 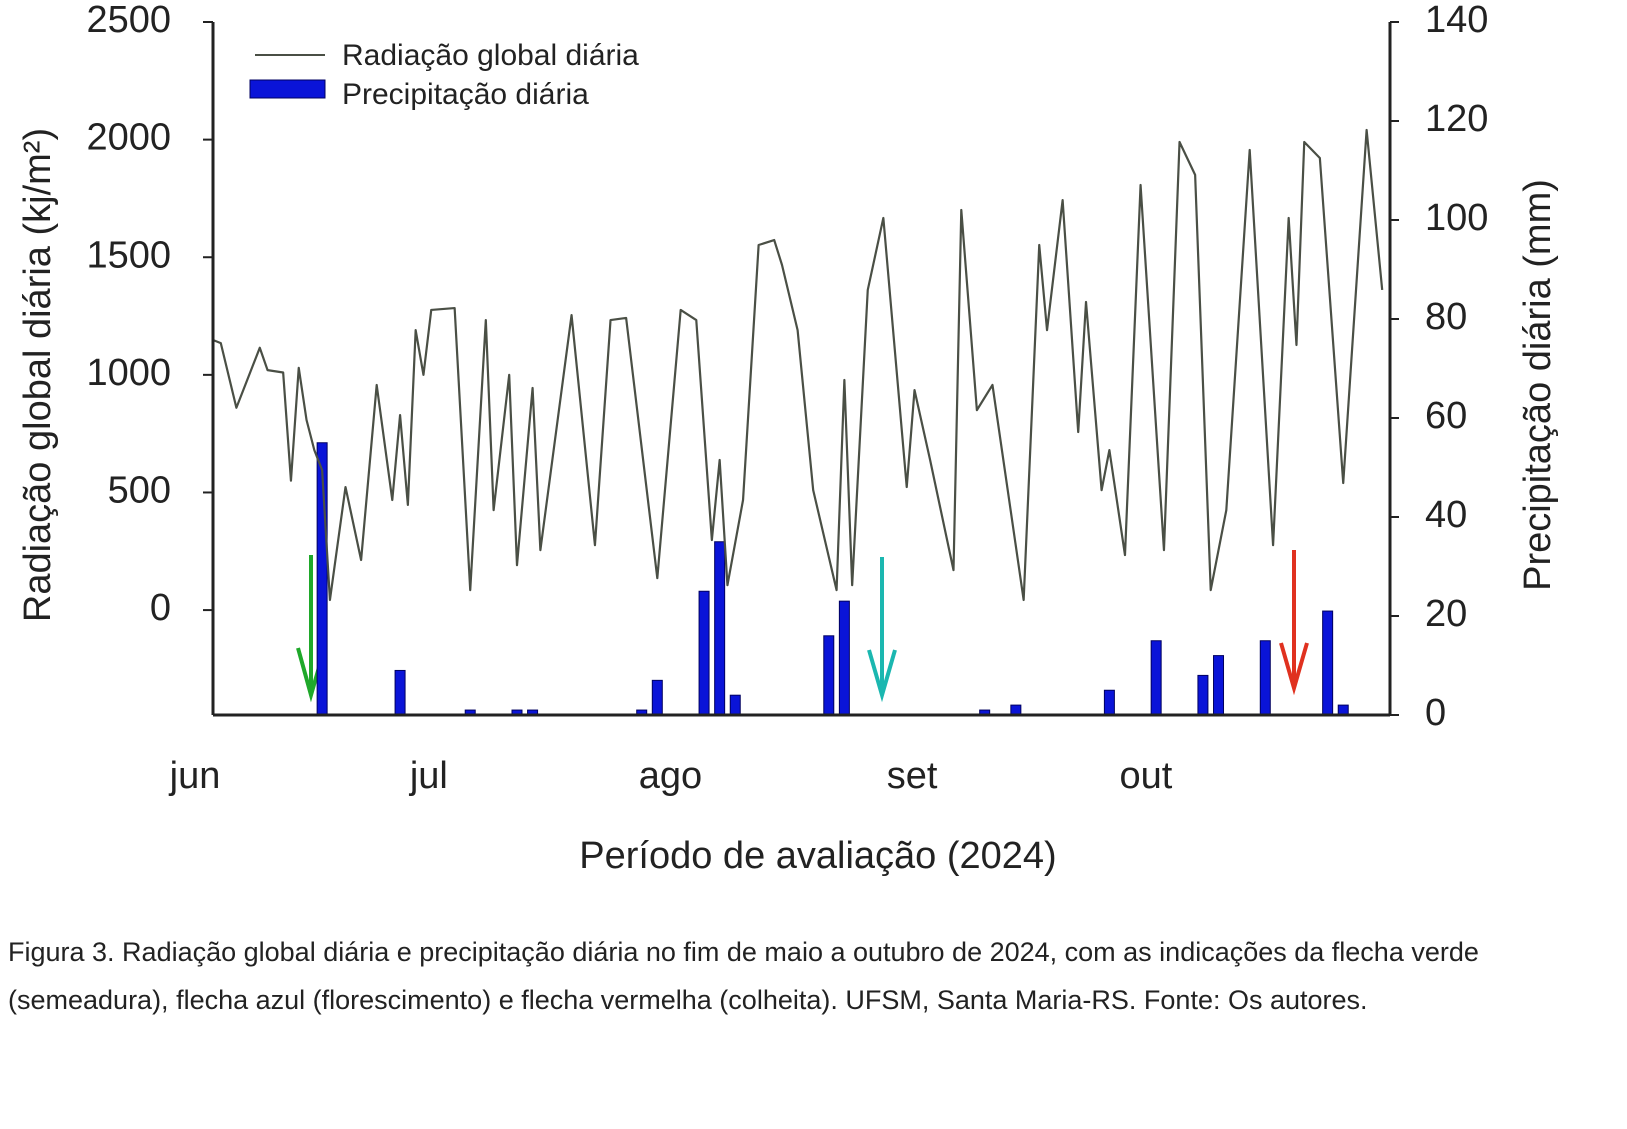 What do you see at coordinates (1456, 218) in the screenshot?
I see `y2-tick-label: 100` at bounding box center [1456, 218].